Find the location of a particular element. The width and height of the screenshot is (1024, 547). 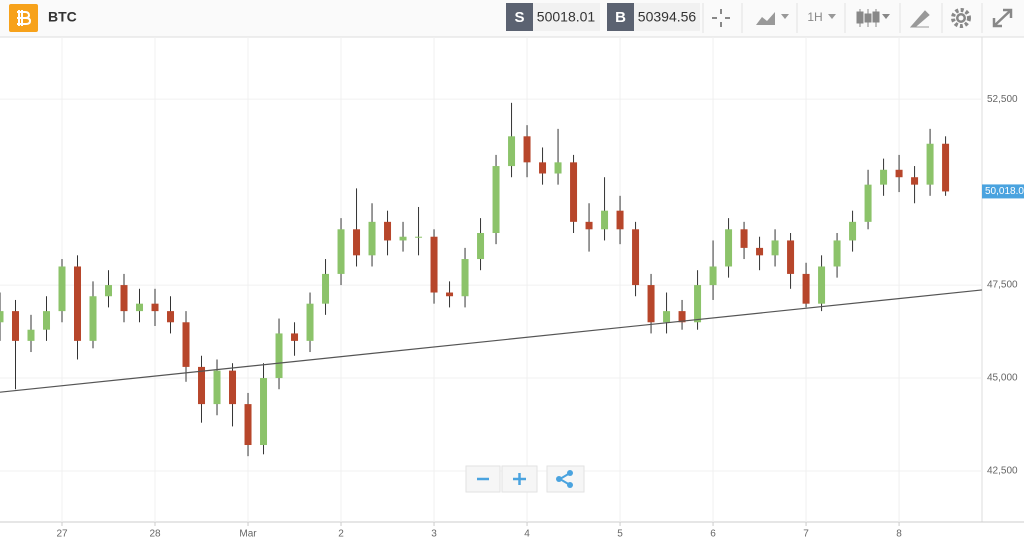

candle-type-button is located at coordinates (873, 18).